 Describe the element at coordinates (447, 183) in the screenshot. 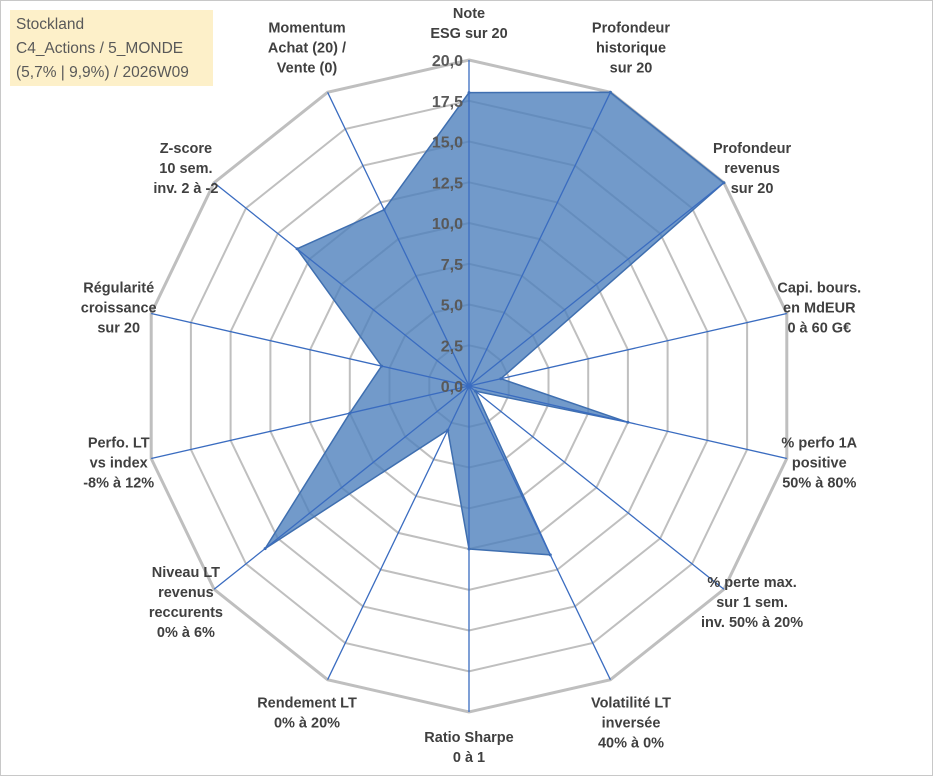

I see `tick-label-5: 12,5` at that location.